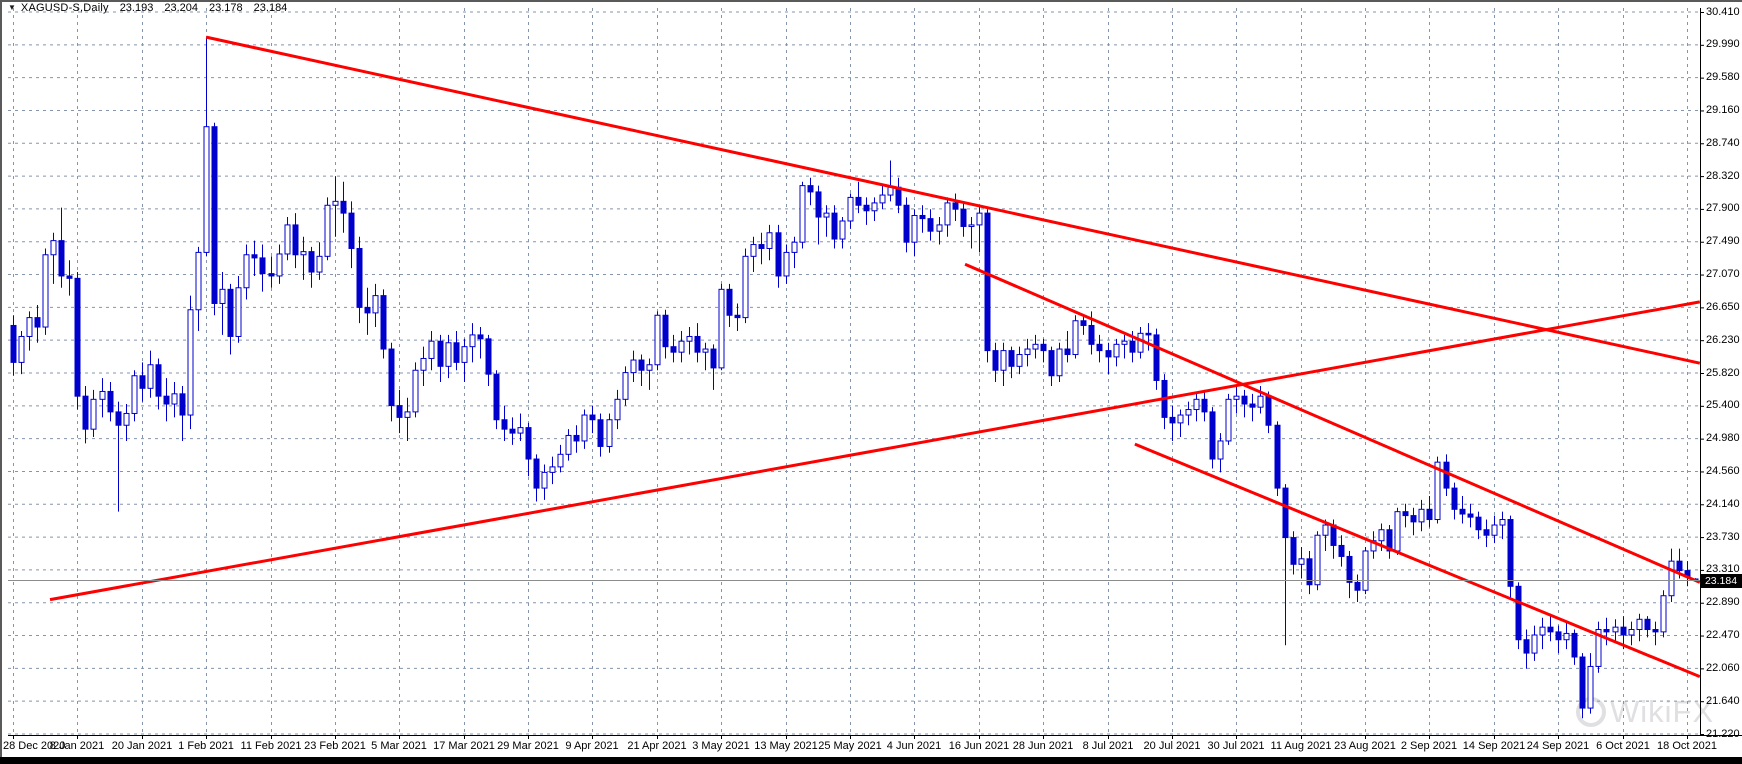 The image size is (1742, 764). Describe the element at coordinates (1723, 438) in the screenshot. I see `price-tick-label: 24.980` at that location.